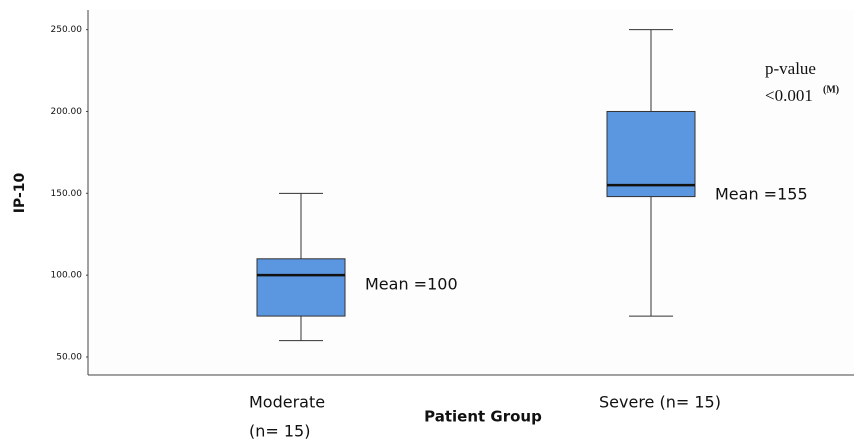 This screenshot has width=854, height=441. I want to click on x-tick-label: (n= 15), so click(279, 431).